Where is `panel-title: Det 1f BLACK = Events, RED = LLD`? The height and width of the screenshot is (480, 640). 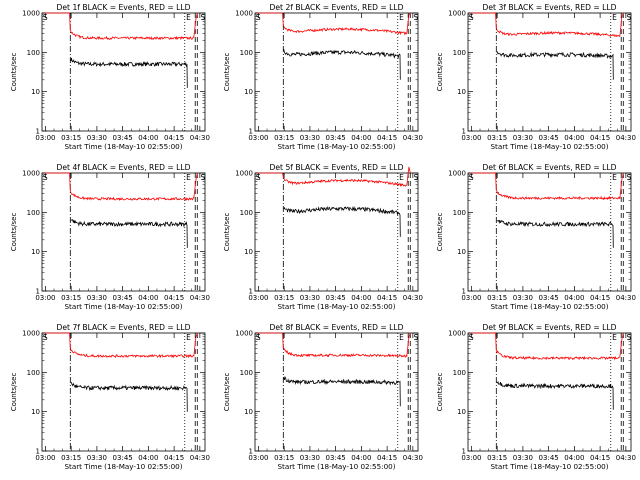
panel-title: Det 1f BLACK = Events, RED = LLD is located at coordinates (124, 7).